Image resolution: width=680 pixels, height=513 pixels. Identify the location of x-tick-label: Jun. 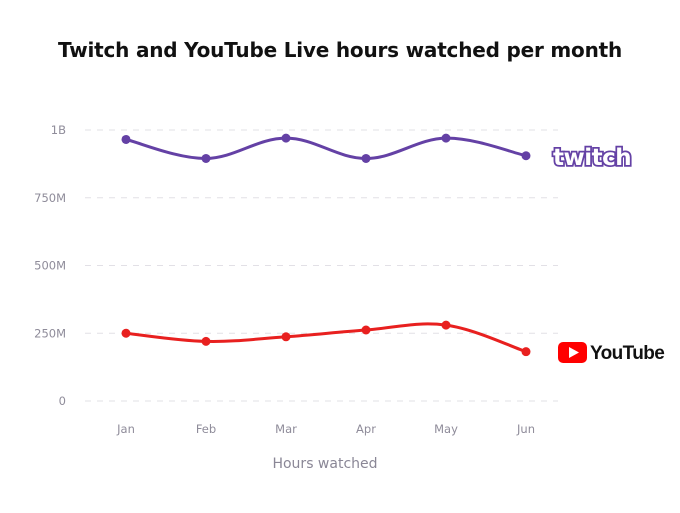
(525, 429).